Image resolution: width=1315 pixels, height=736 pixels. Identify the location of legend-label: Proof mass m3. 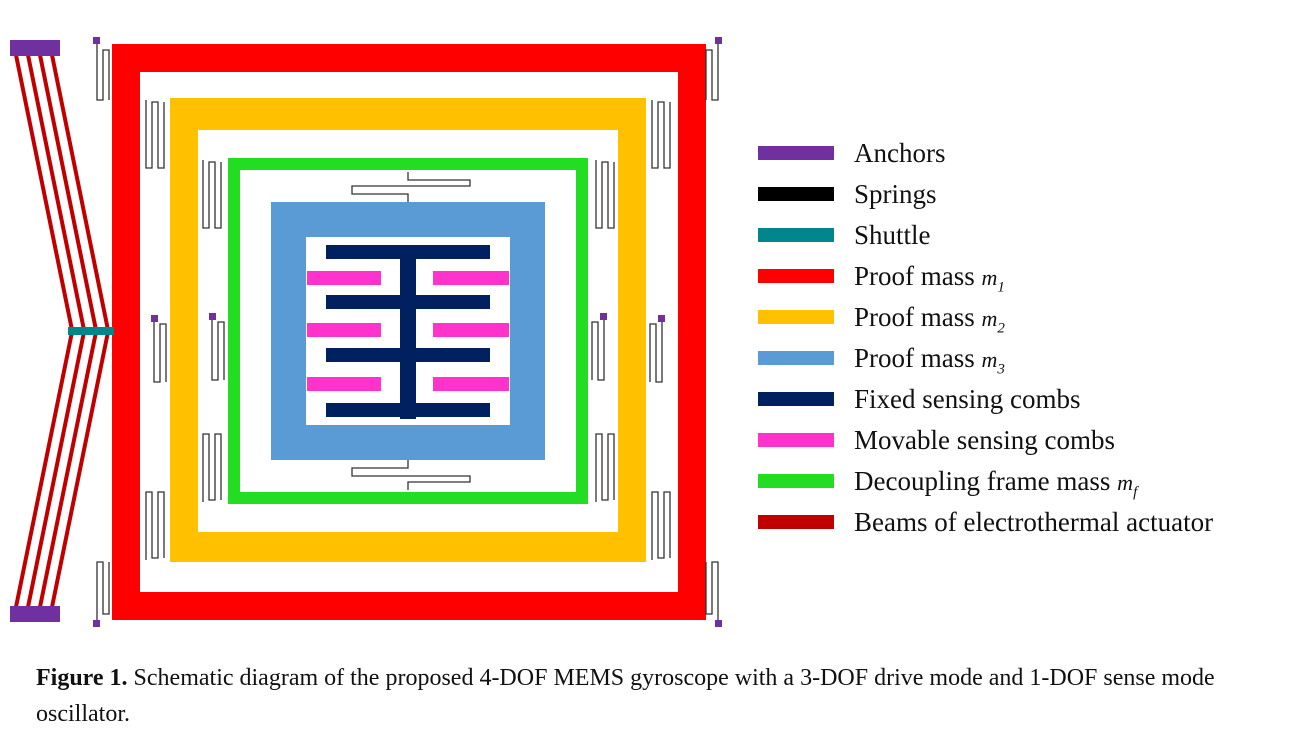
(929, 360).